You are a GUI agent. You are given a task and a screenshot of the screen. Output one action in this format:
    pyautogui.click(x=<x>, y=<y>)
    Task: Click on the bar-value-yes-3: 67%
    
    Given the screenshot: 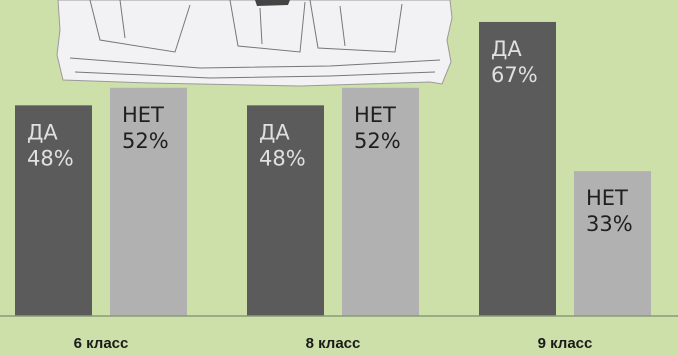 What is the action you would take?
    pyautogui.click(x=514, y=75)
    